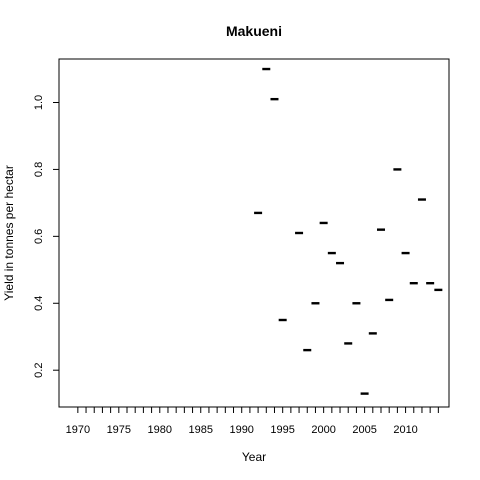 The width and height of the screenshot is (480, 480). What do you see at coordinates (254, 457) in the screenshot?
I see `x-axis-label: Year` at bounding box center [254, 457].